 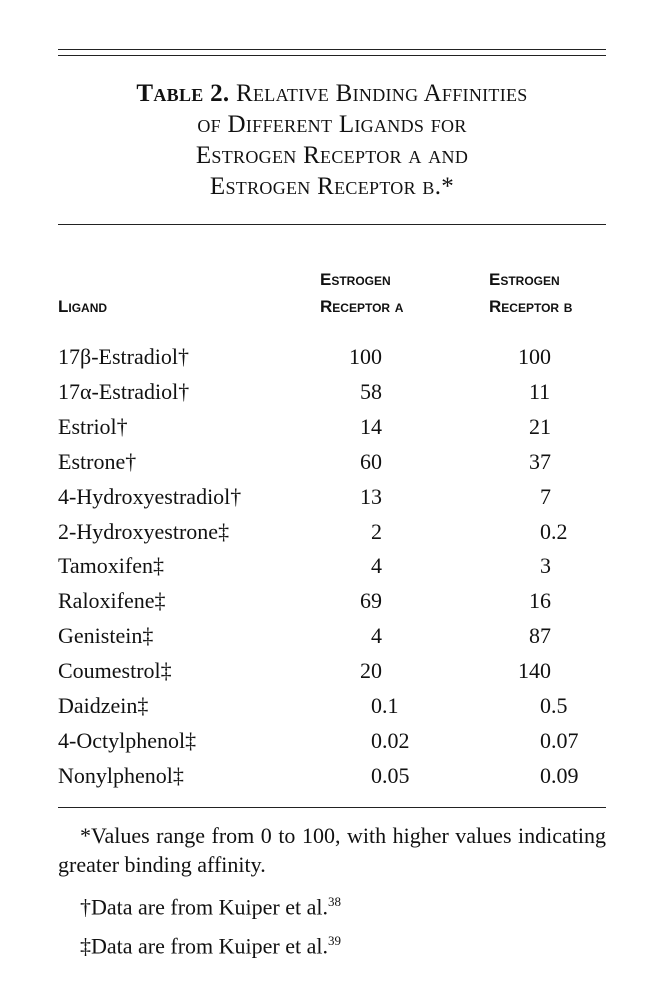 I want to click on value-er-alpha: 60, so click(x=371, y=461).